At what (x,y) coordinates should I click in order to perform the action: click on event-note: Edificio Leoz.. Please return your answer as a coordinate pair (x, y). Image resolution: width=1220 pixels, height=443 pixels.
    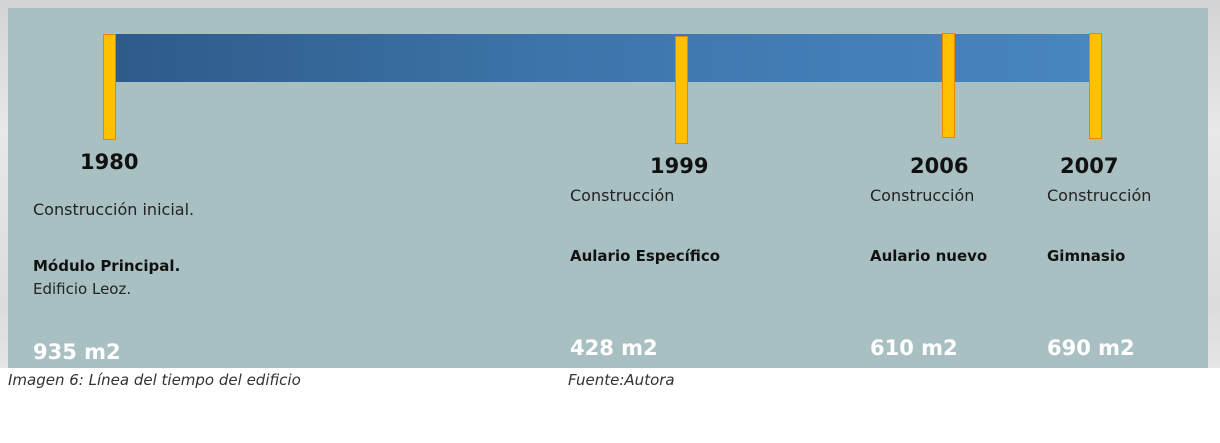
    Looking at the image, I should click on (82, 289).